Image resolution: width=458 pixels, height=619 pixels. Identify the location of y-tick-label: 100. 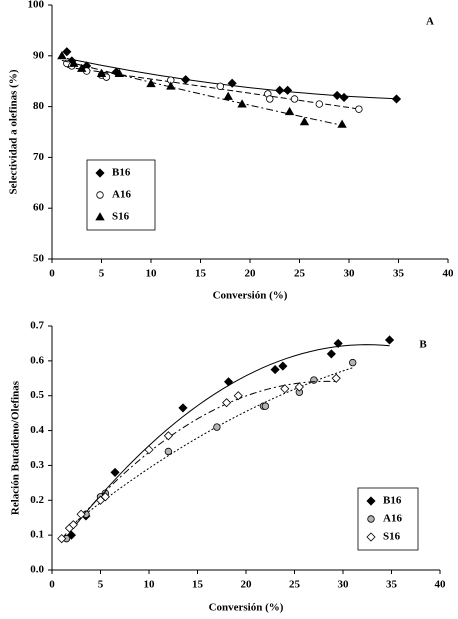
(36, 5).